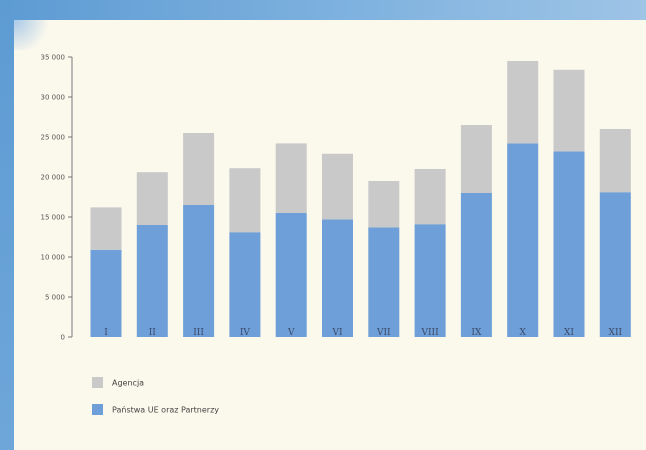 The height and width of the screenshot is (450, 646). What do you see at coordinates (7, 225) in the screenshot?
I see `left-decorative-bar` at bounding box center [7, 225].